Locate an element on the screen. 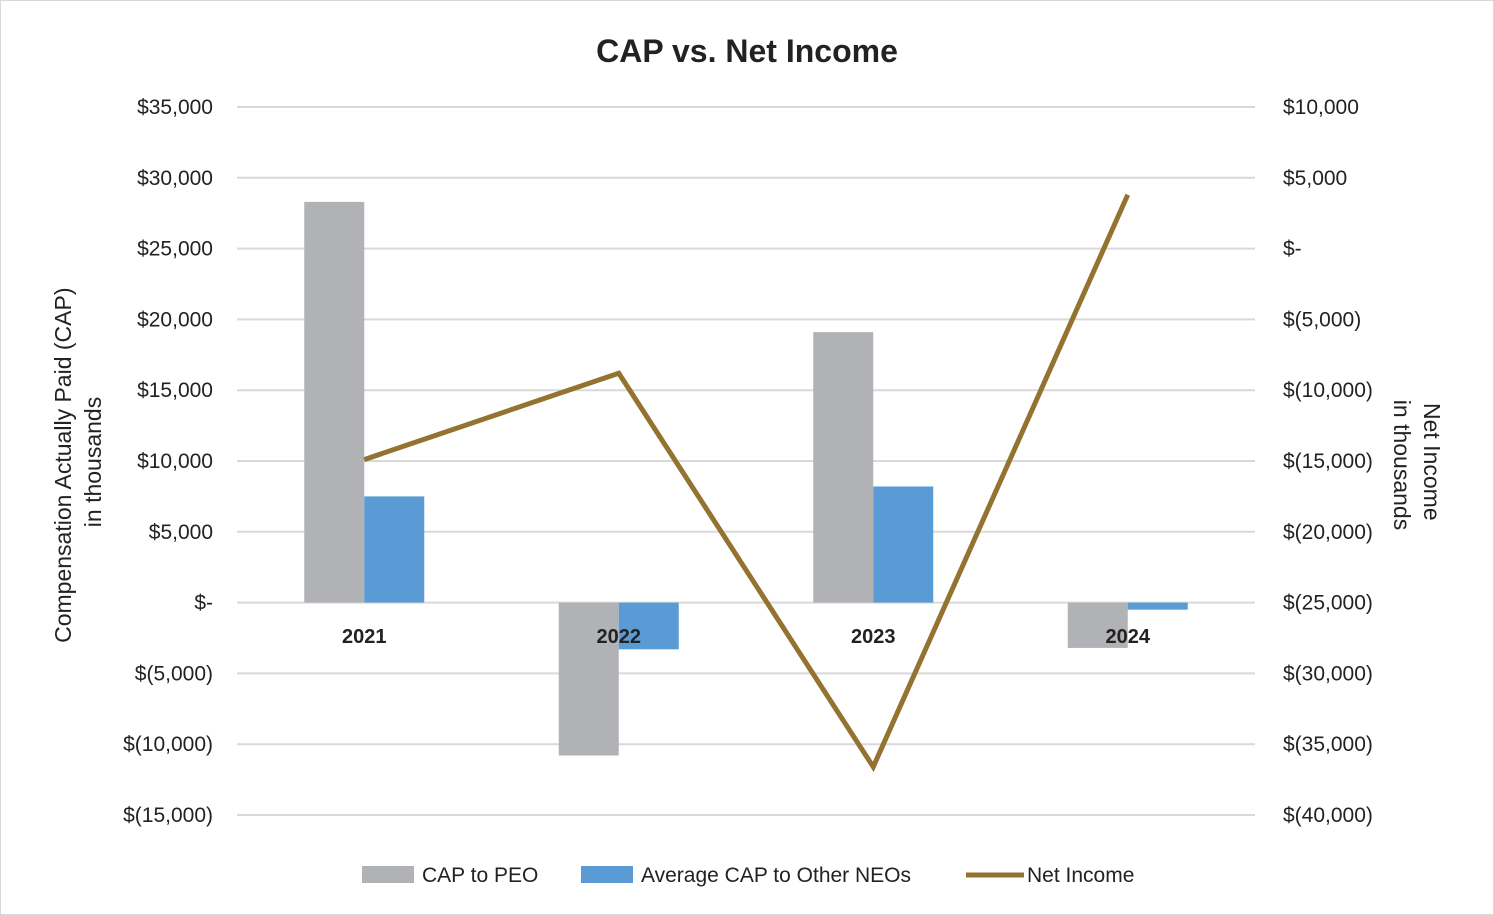 This screenshot has height=915, width=1494. right-tick-label: $(10,000) is located at coordinates (1328, 390).